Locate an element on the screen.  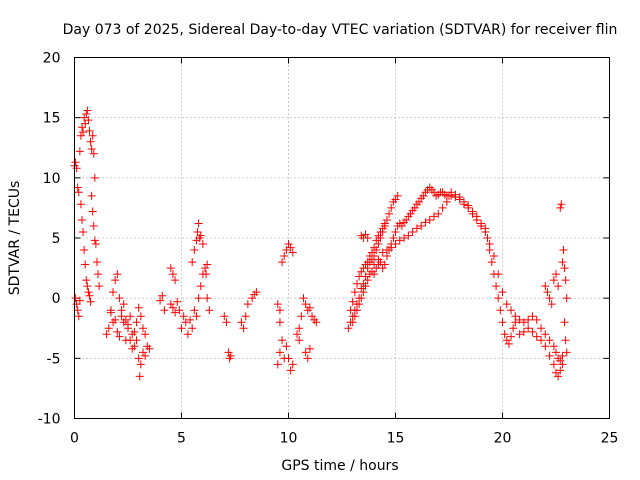
x-tick-label: 10 is located at coordinates (289, 439).